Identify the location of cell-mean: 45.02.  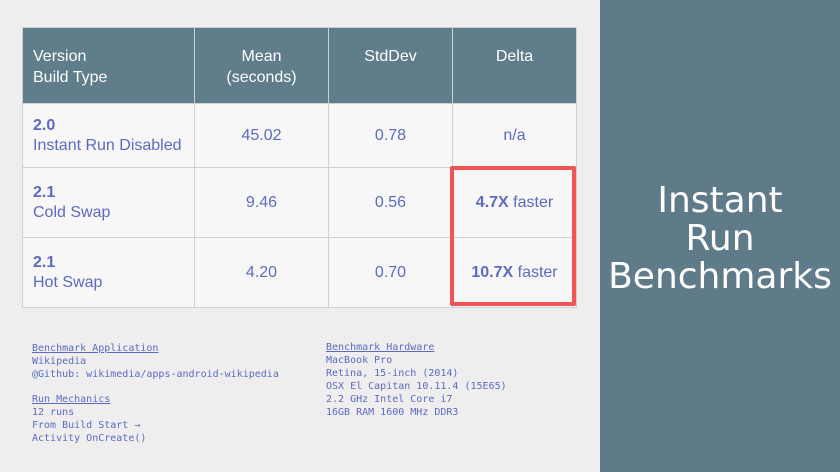
(261, 135).